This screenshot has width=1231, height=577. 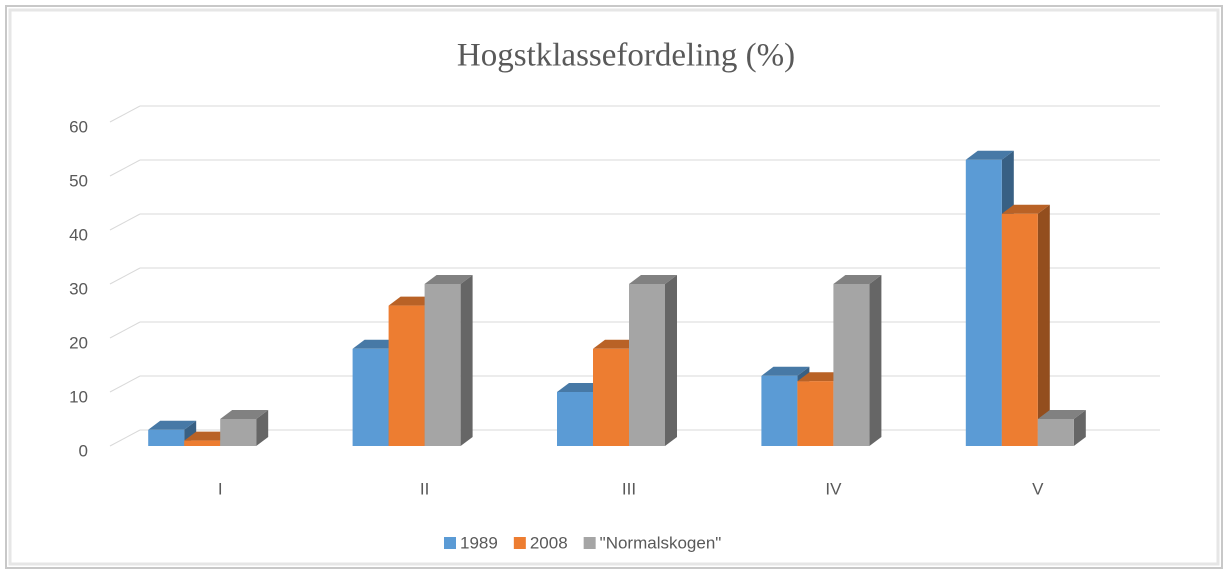 What do you see at coordinates (83, 450) in the screenshot?
I see `y-tick-label: 0` at bounding box center [83, 450].